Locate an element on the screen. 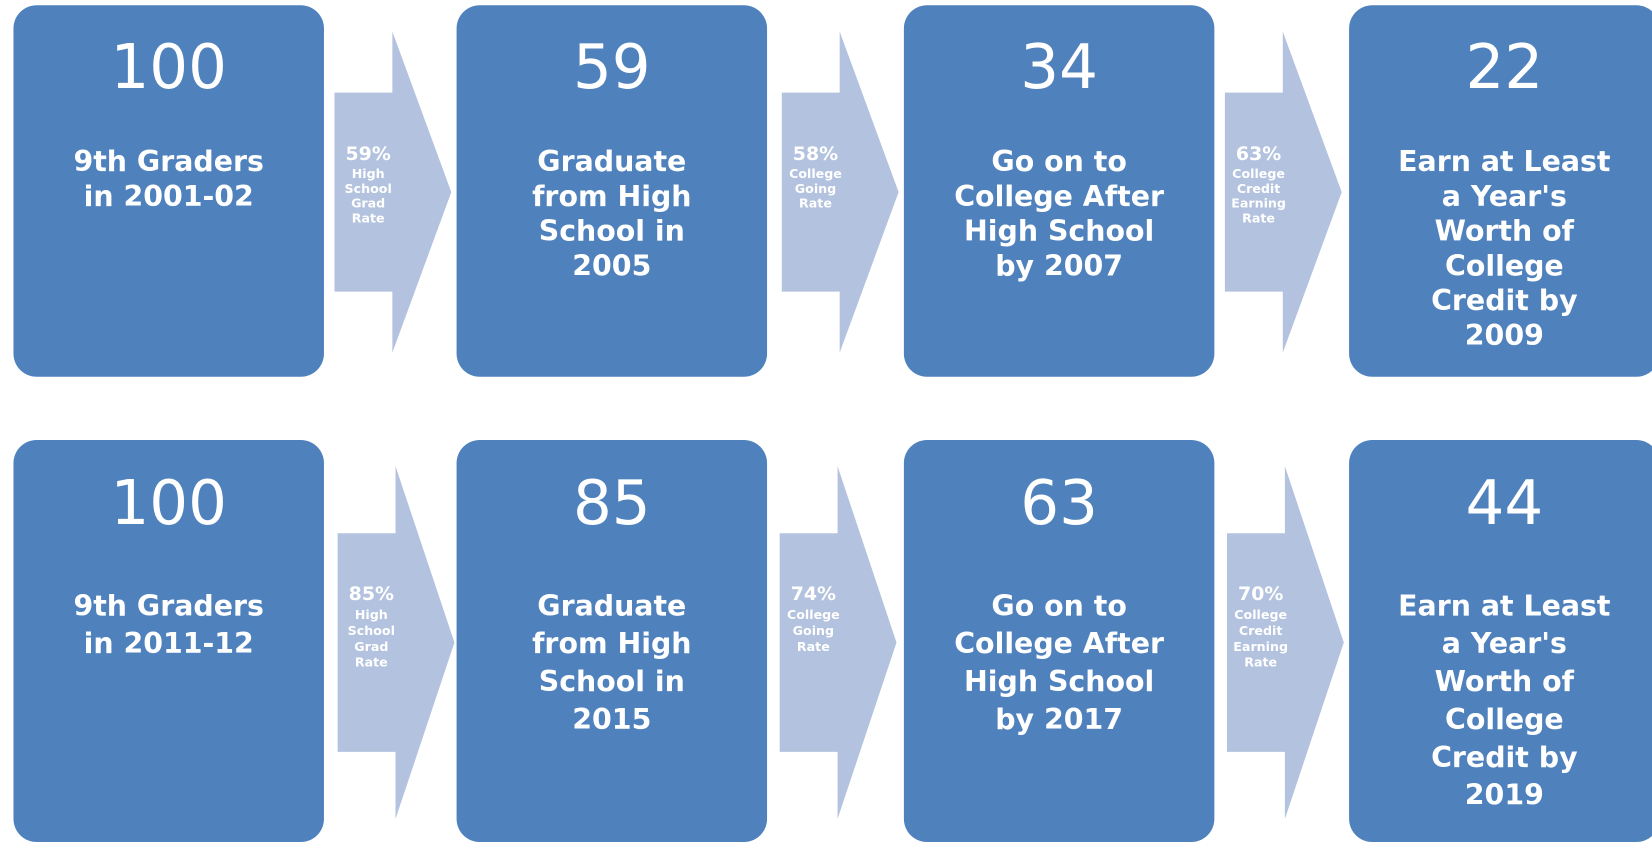 The height and width of the screenshot is (842, 1652). arrow-rate: 63% is located at coordinates (1258, 154).